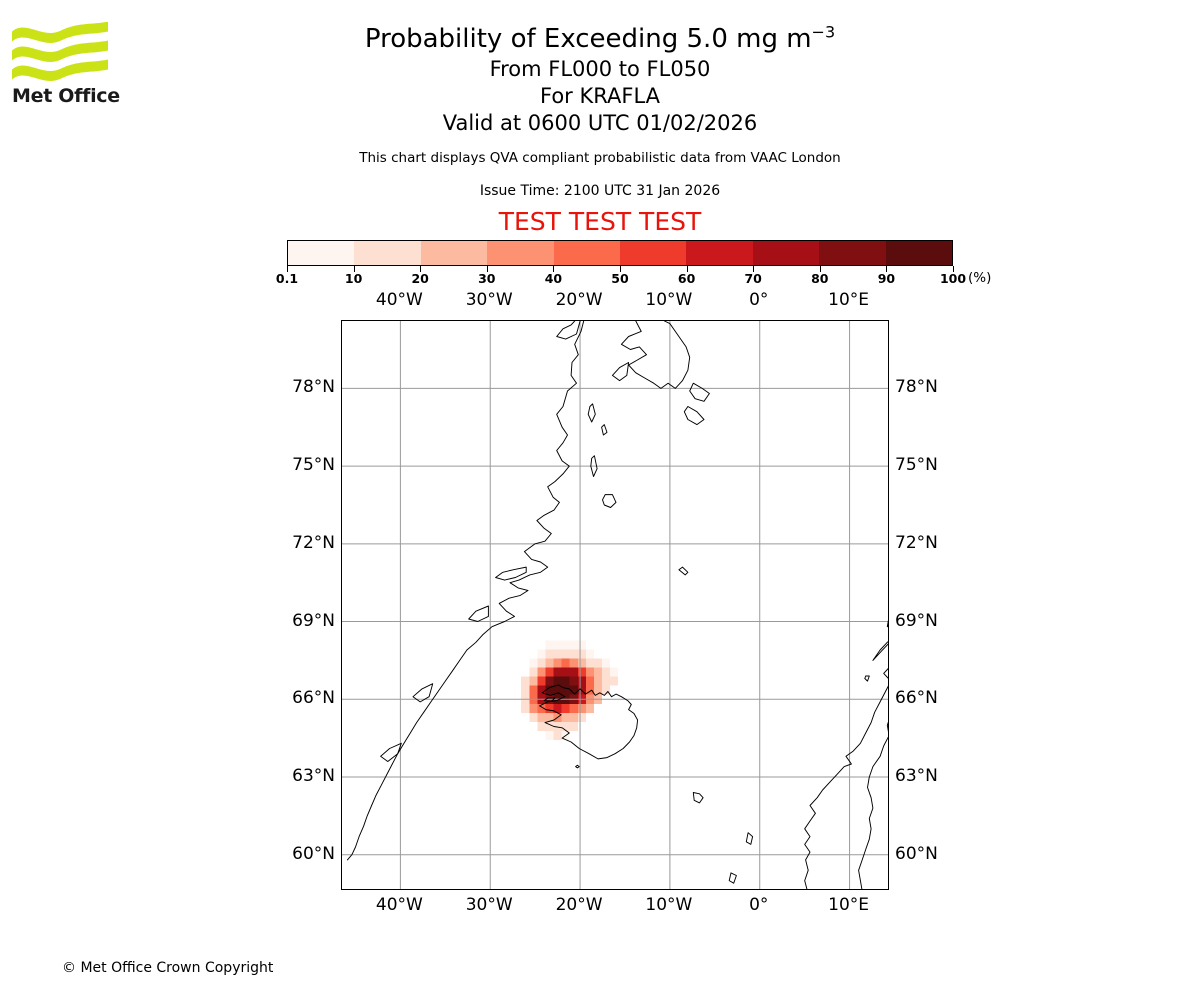 This screenshot has height=1000, width=1200. Describe the element at coordinates (600, 69) in the screenshot. I see `flight-level-subtitle: From FL000 to FL050` at that location.